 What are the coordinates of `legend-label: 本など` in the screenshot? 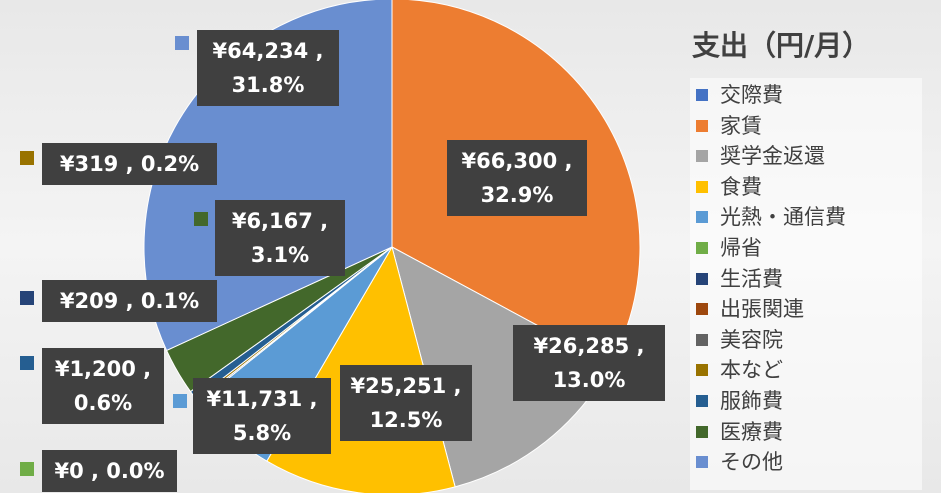 It's located at (751, 370).